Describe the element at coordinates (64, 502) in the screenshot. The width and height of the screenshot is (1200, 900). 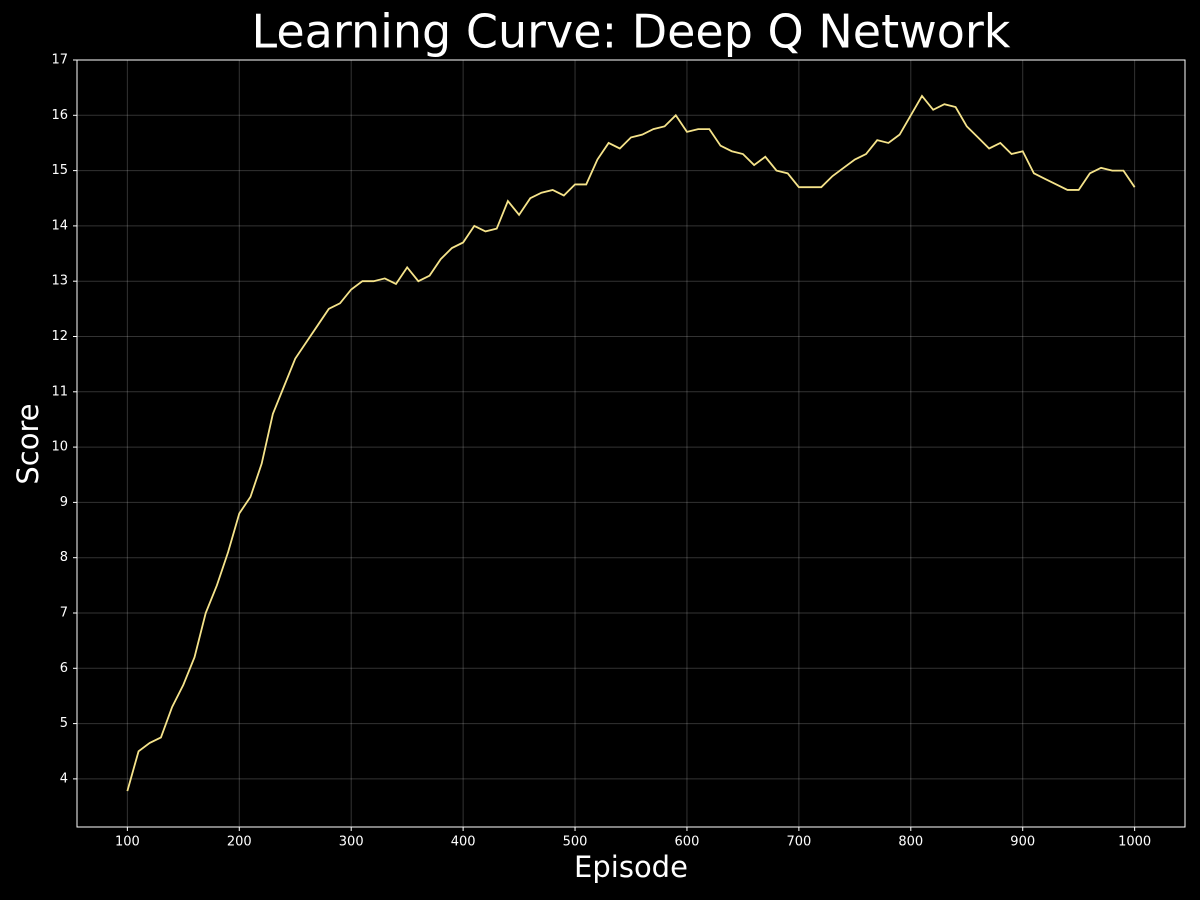
I see `y-tick-label: 9` at that location.